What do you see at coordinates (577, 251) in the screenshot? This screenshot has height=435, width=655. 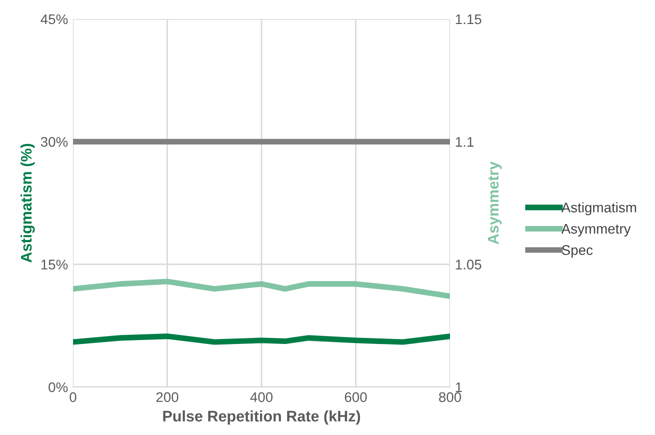 I see `legend-label: Spec` at bounding box center [577, 251].